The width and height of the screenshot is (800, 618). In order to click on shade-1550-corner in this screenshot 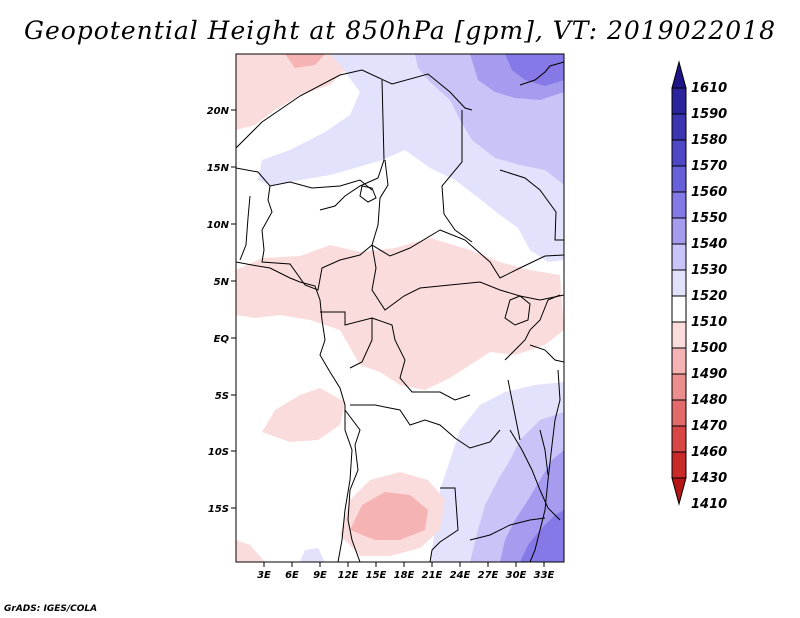, I will do `click(534, 70)`.